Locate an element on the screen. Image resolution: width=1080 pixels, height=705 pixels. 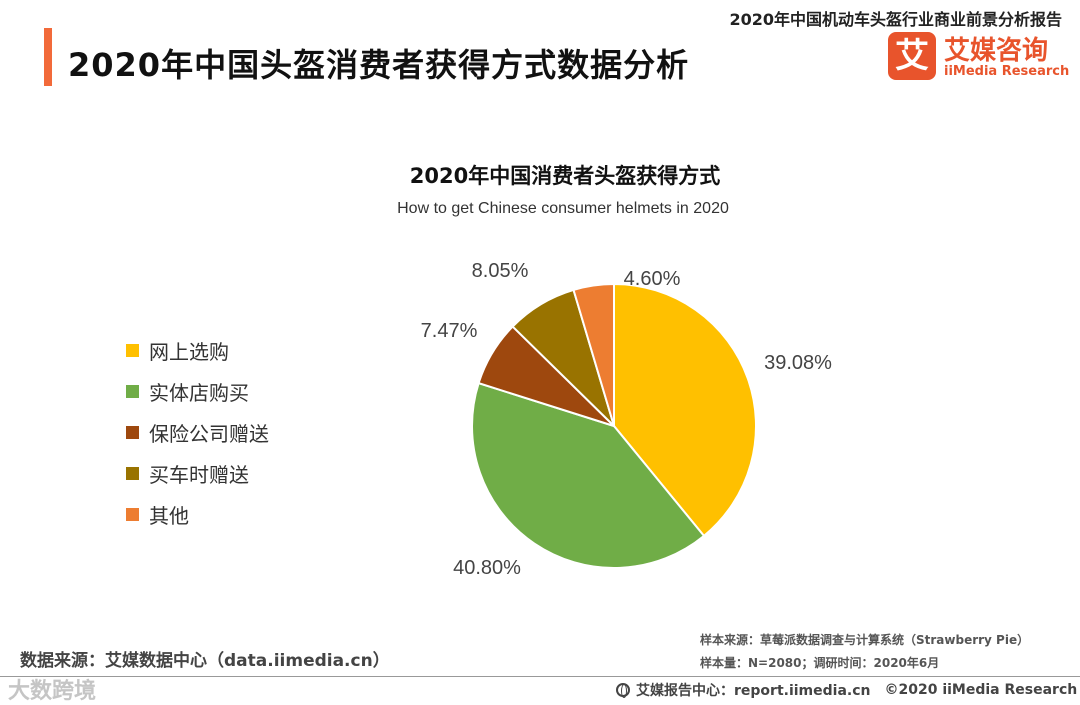
slice-data-label: 39.08% is located at coordinates (798, 363).